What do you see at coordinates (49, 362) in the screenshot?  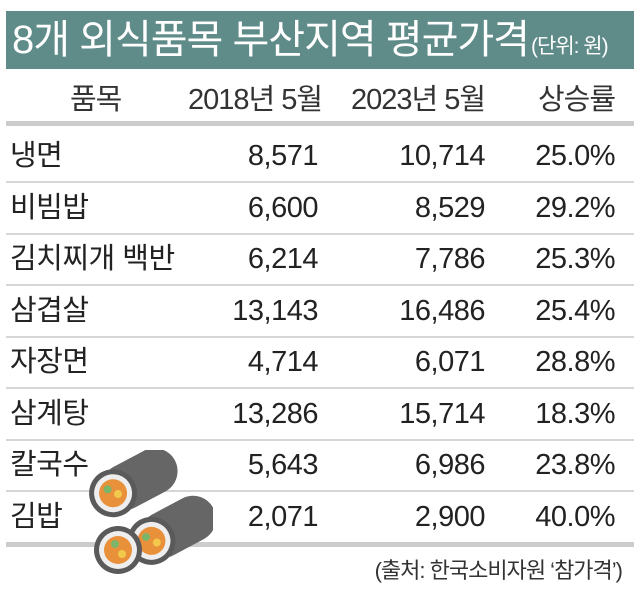 I see `item-name: 자장면` at bounding box center [49, 362].